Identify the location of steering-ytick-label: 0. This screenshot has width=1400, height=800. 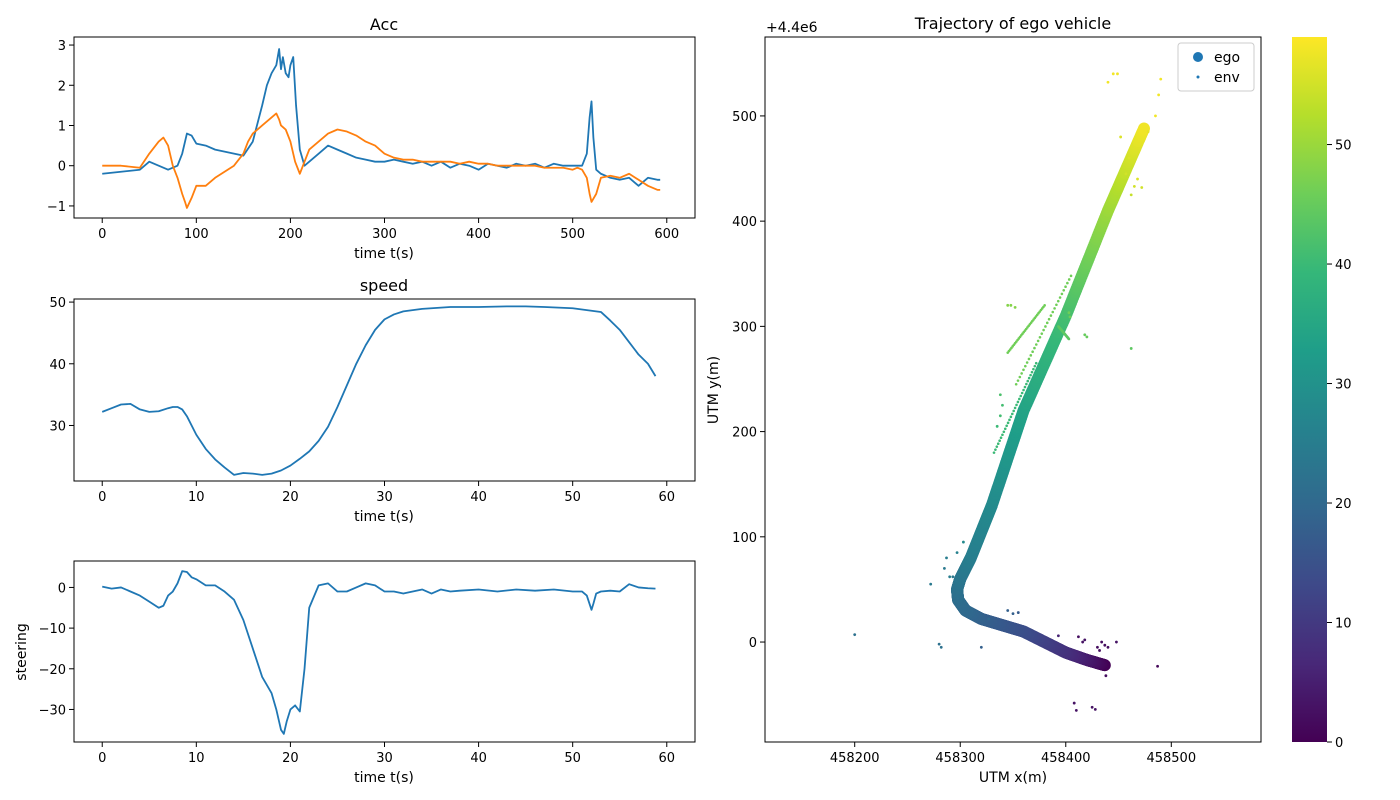
(62, 588).